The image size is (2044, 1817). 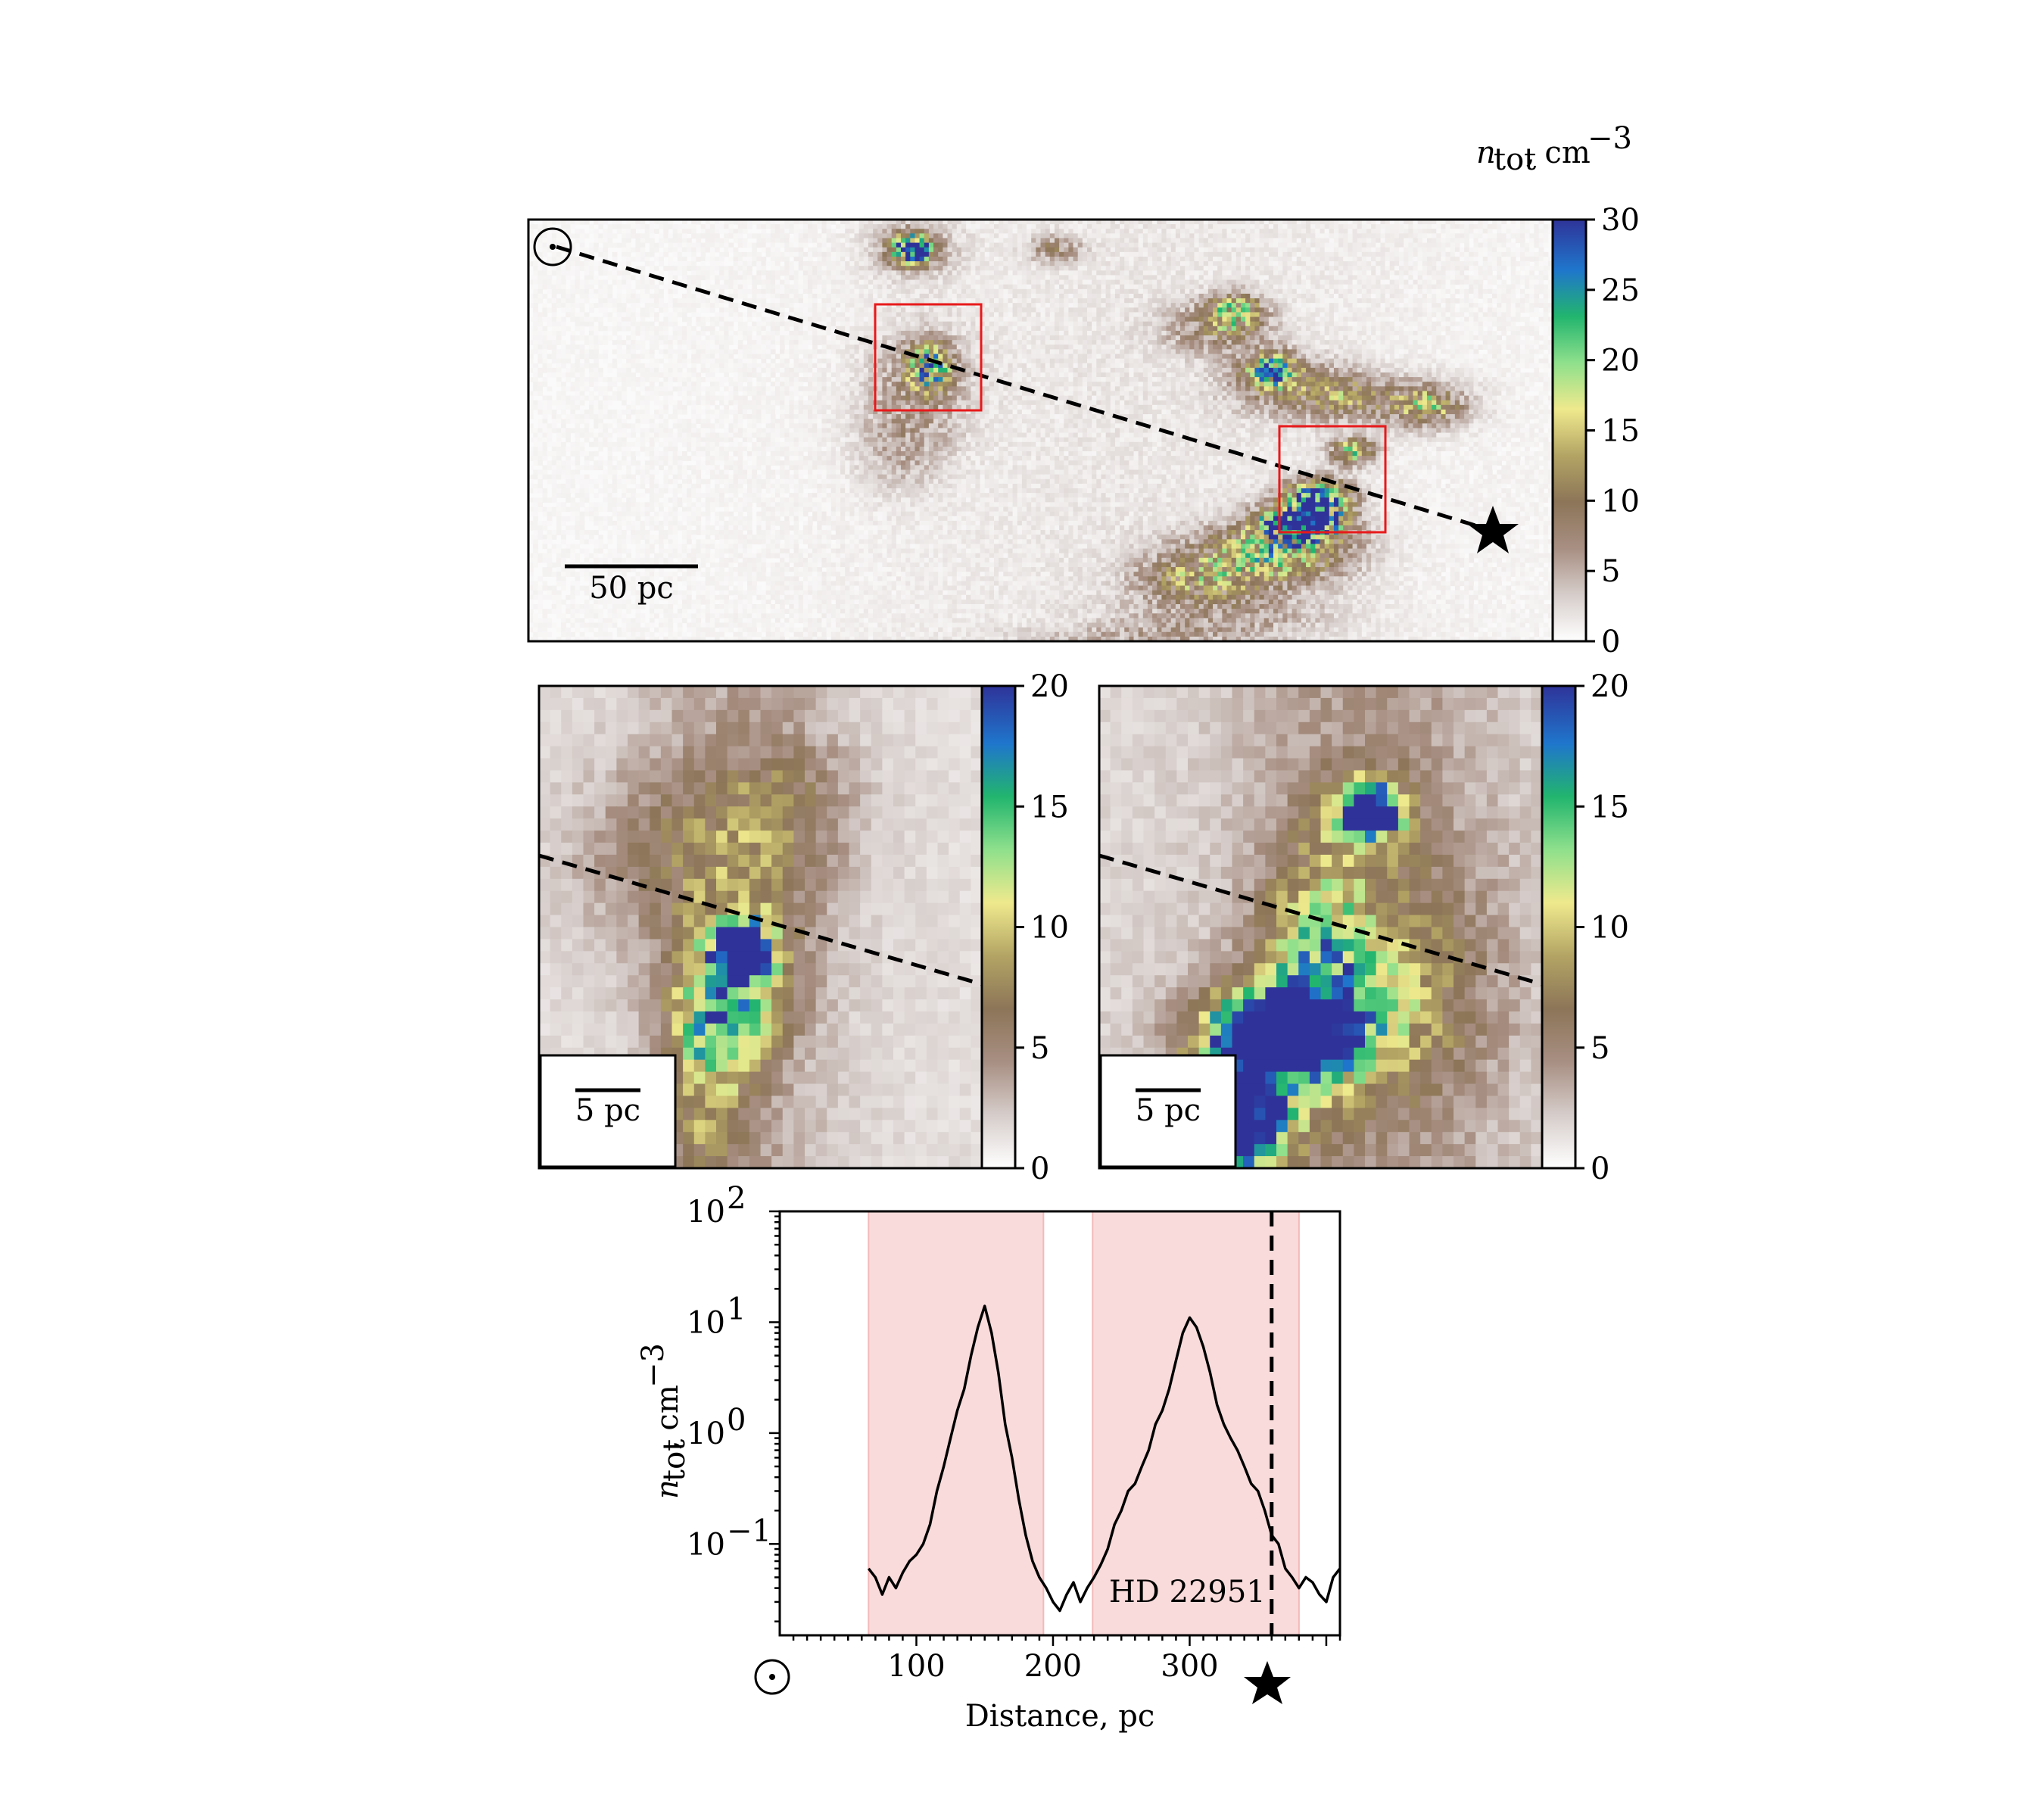 I want to click on zoom-left-colorbar-gradient, so click(x=998, y=927).